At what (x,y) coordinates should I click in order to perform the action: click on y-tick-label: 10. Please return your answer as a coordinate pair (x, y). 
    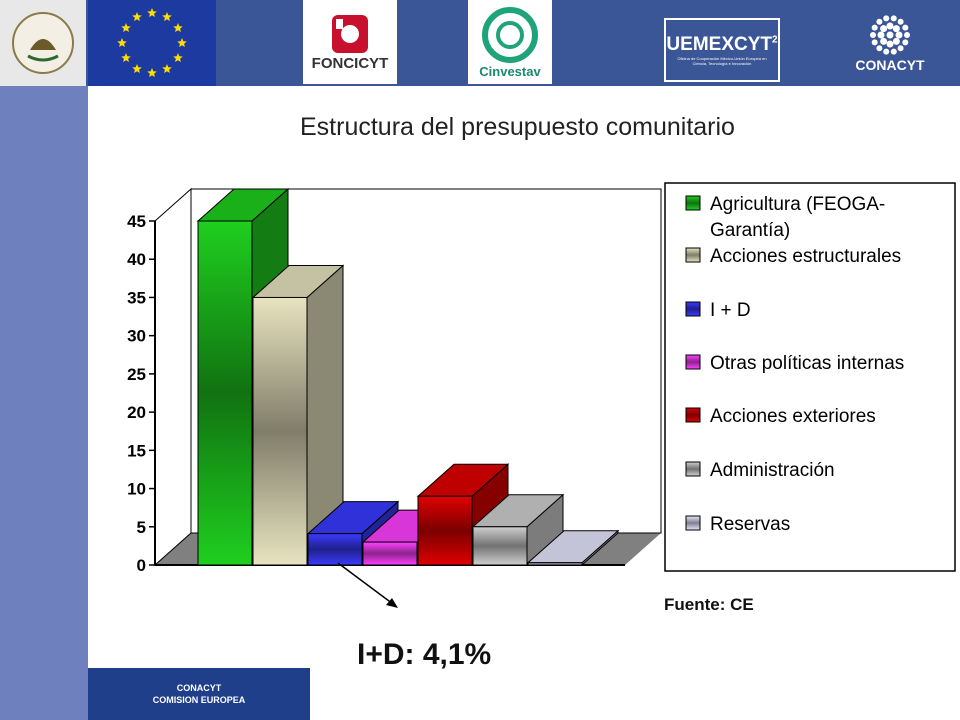
    Looking at the image, I should click on (136, 489).